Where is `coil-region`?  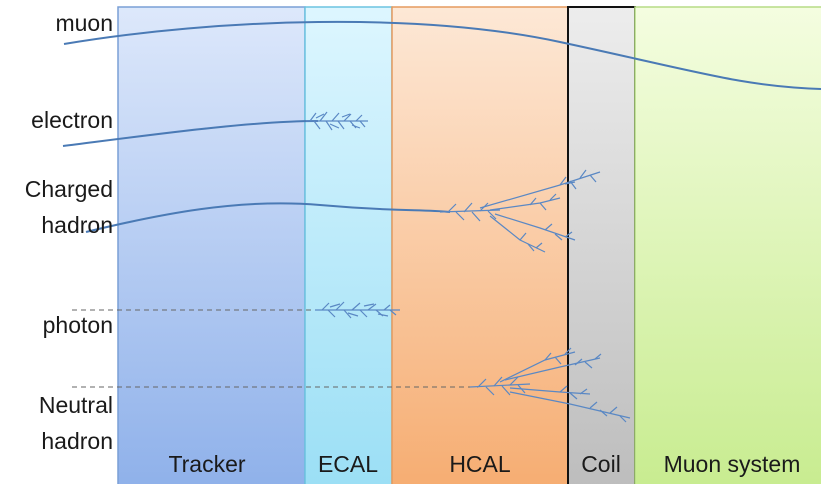
coil-region is located at coordinates (601, 245).